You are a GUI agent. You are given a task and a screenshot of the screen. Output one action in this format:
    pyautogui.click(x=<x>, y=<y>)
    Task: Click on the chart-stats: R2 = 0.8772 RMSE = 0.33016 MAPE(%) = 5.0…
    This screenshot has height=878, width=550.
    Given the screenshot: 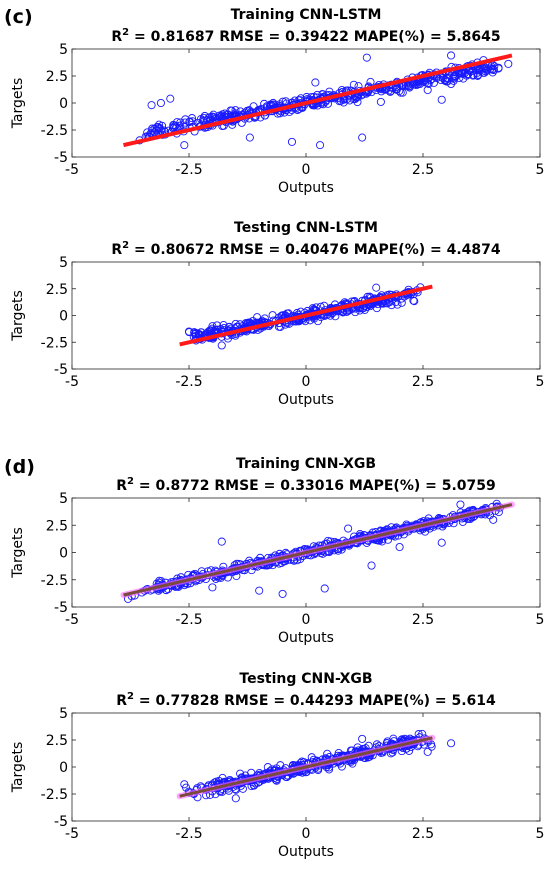 What is the action you would take?
    pyautogui.click(x=306, y=485)
    